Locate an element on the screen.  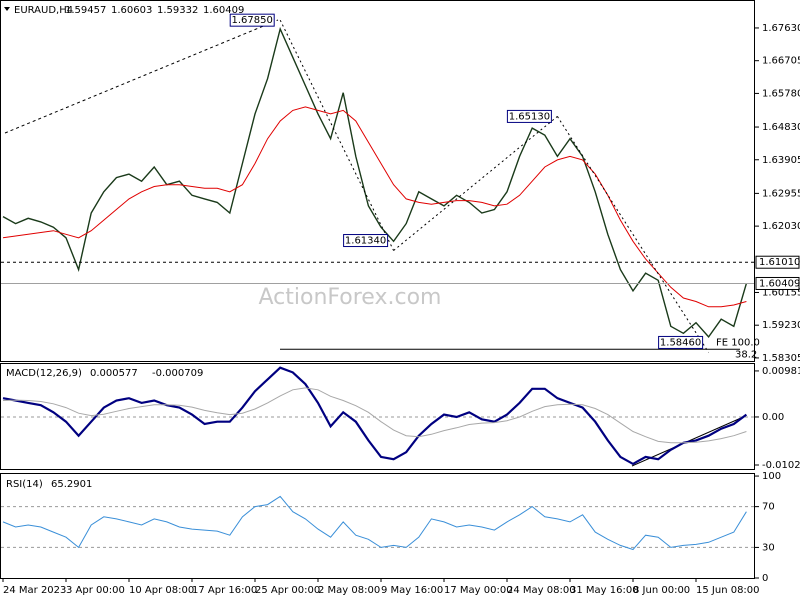
y-tick-label: 1.60155 is located at coordinates (781, 292).